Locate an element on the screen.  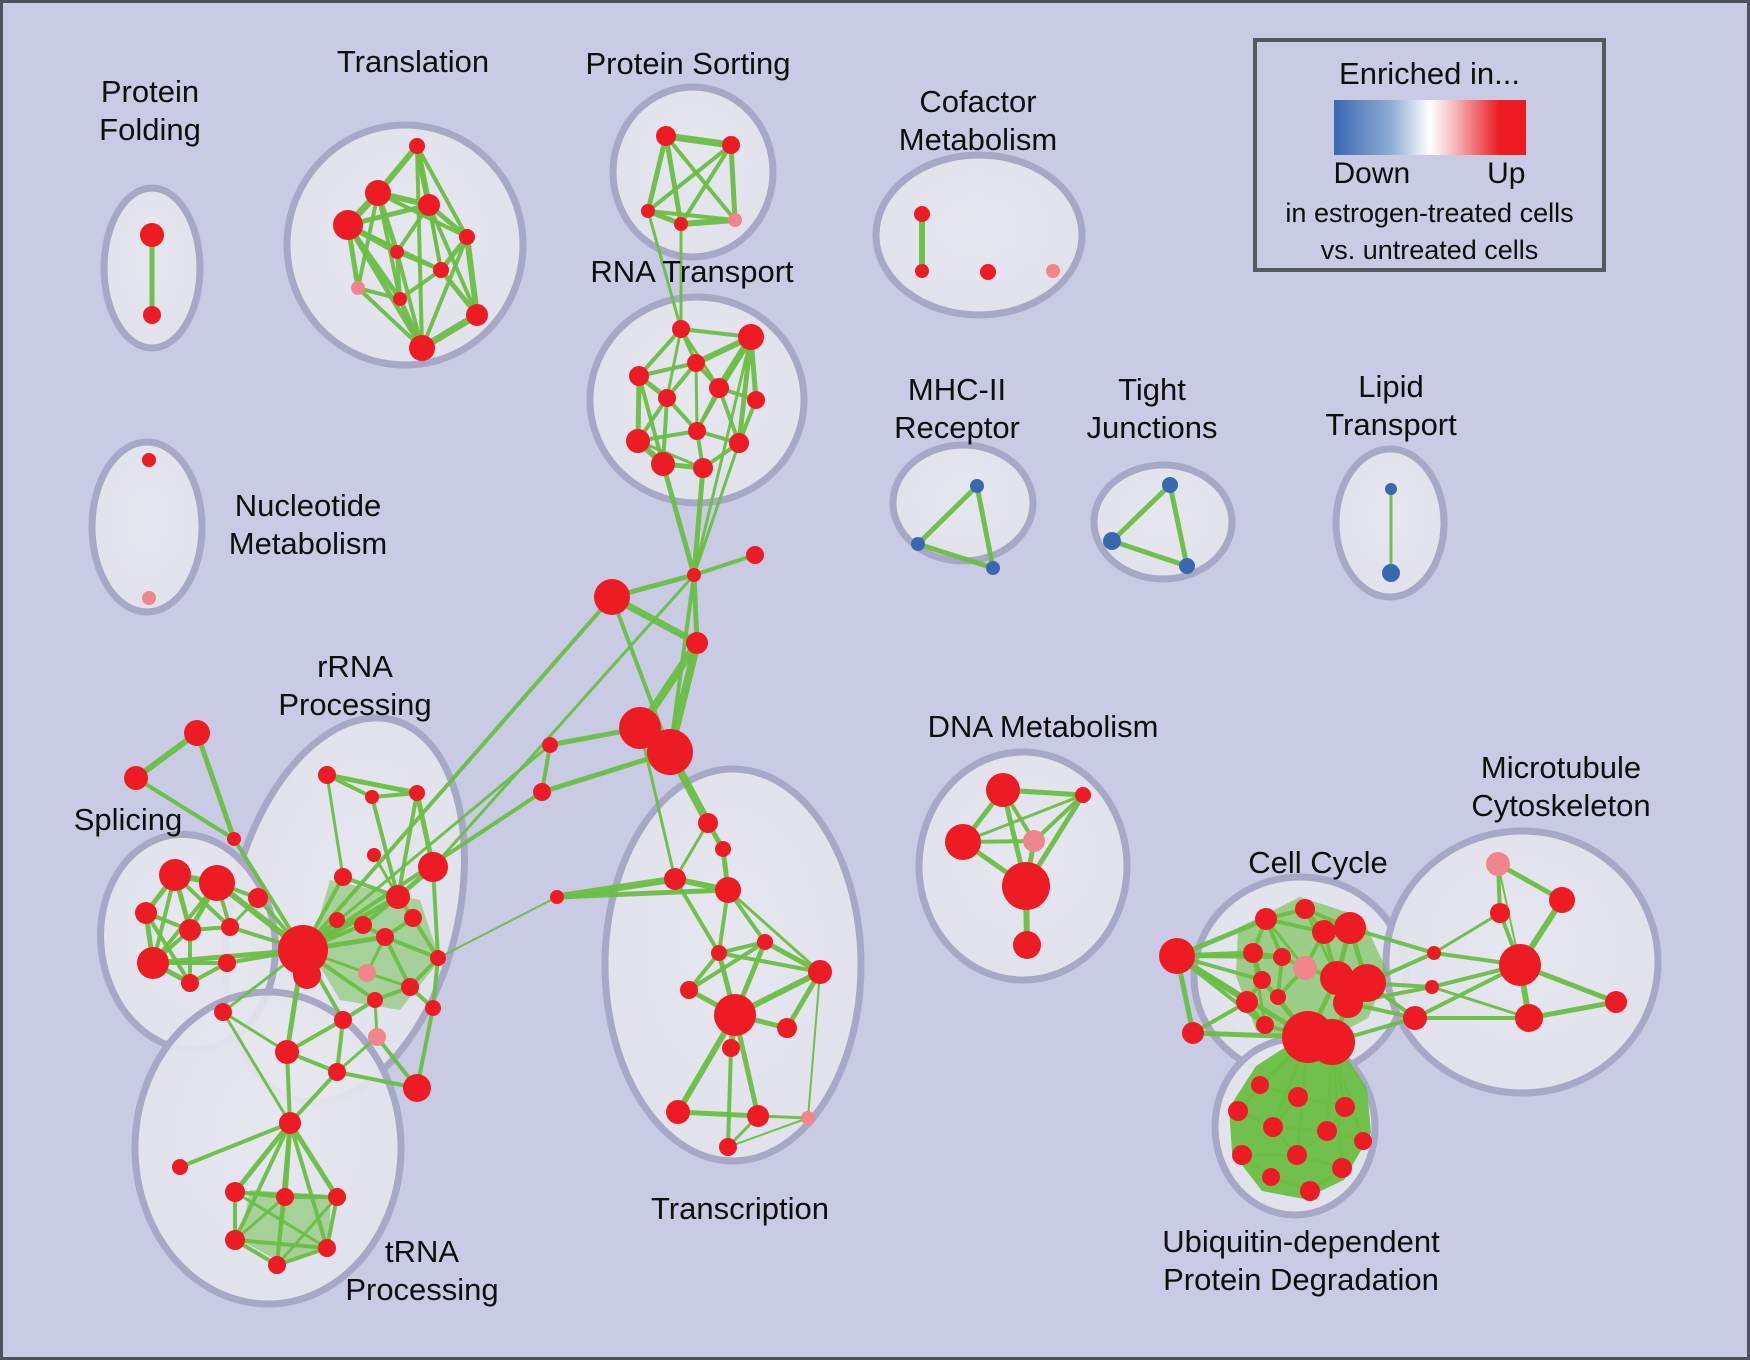
gene-set-node-tn2 is located at coordinates (285, 1197).